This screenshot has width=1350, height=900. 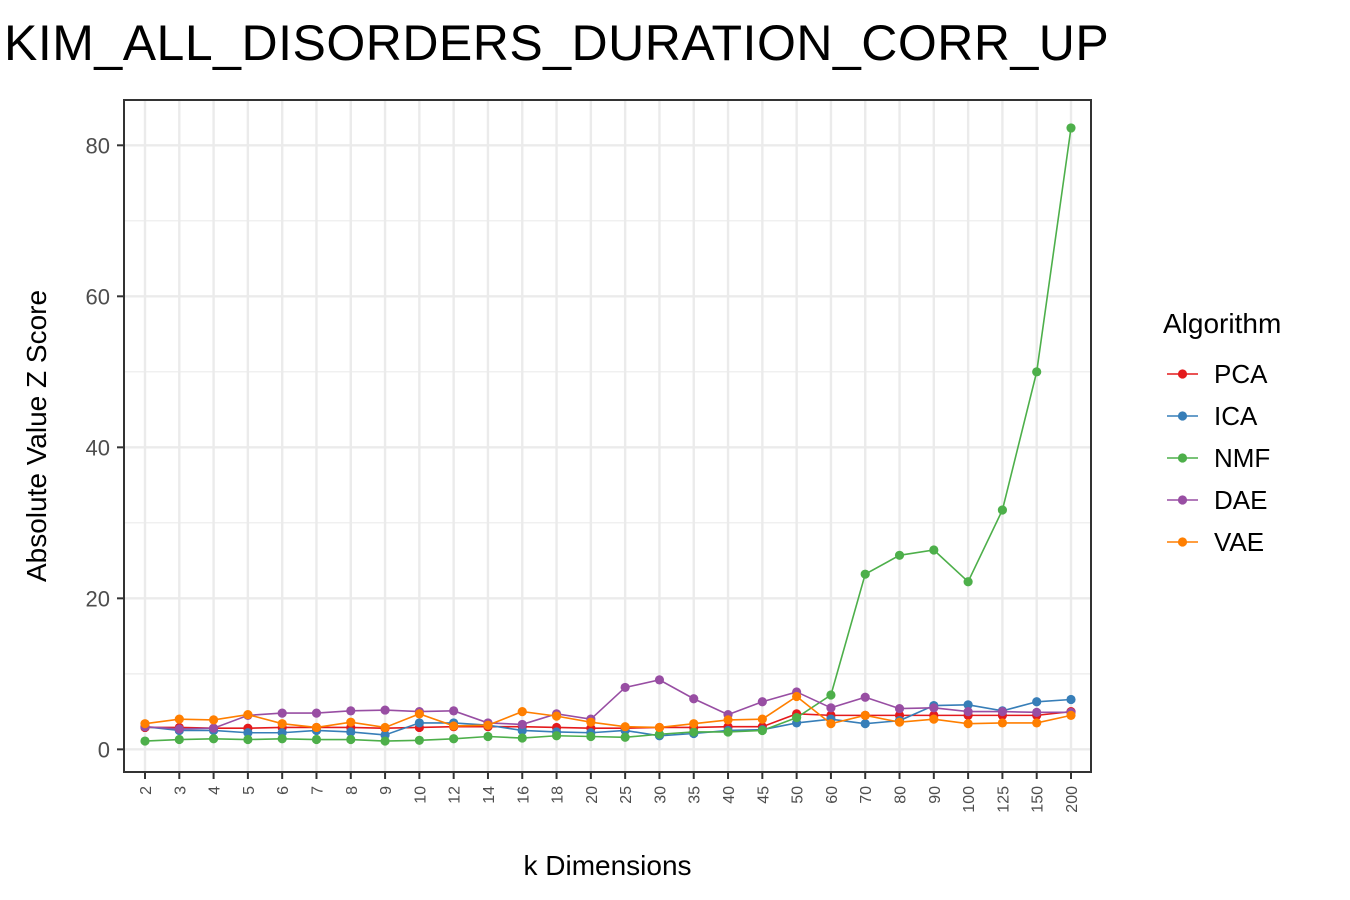 I want to click on x-tick-label: 45, so click(x=763, y=795).